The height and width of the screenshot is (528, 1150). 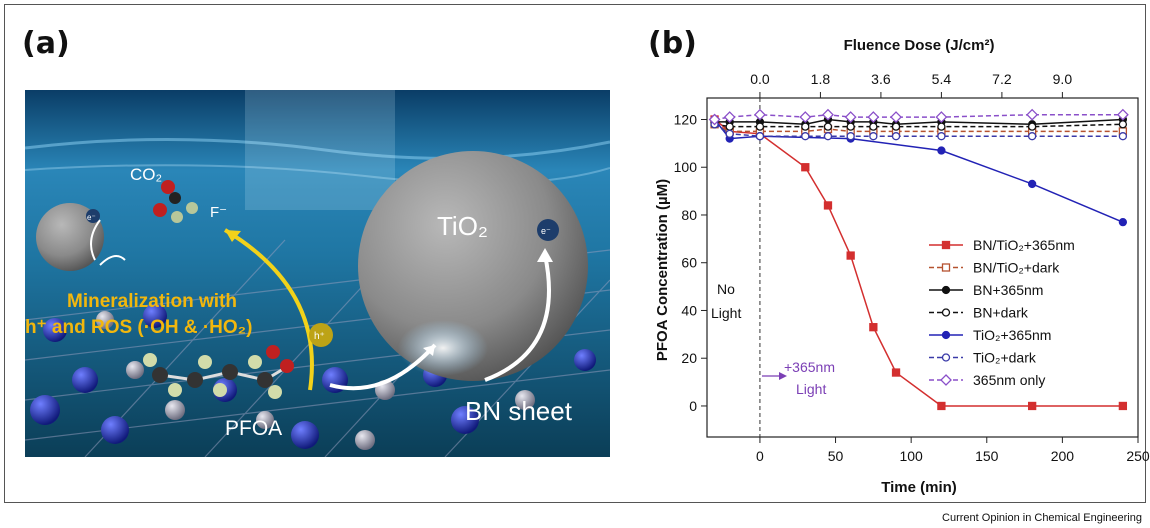 I want to click on legend-label-6: 365nm only, so click(x=1009, y=380).